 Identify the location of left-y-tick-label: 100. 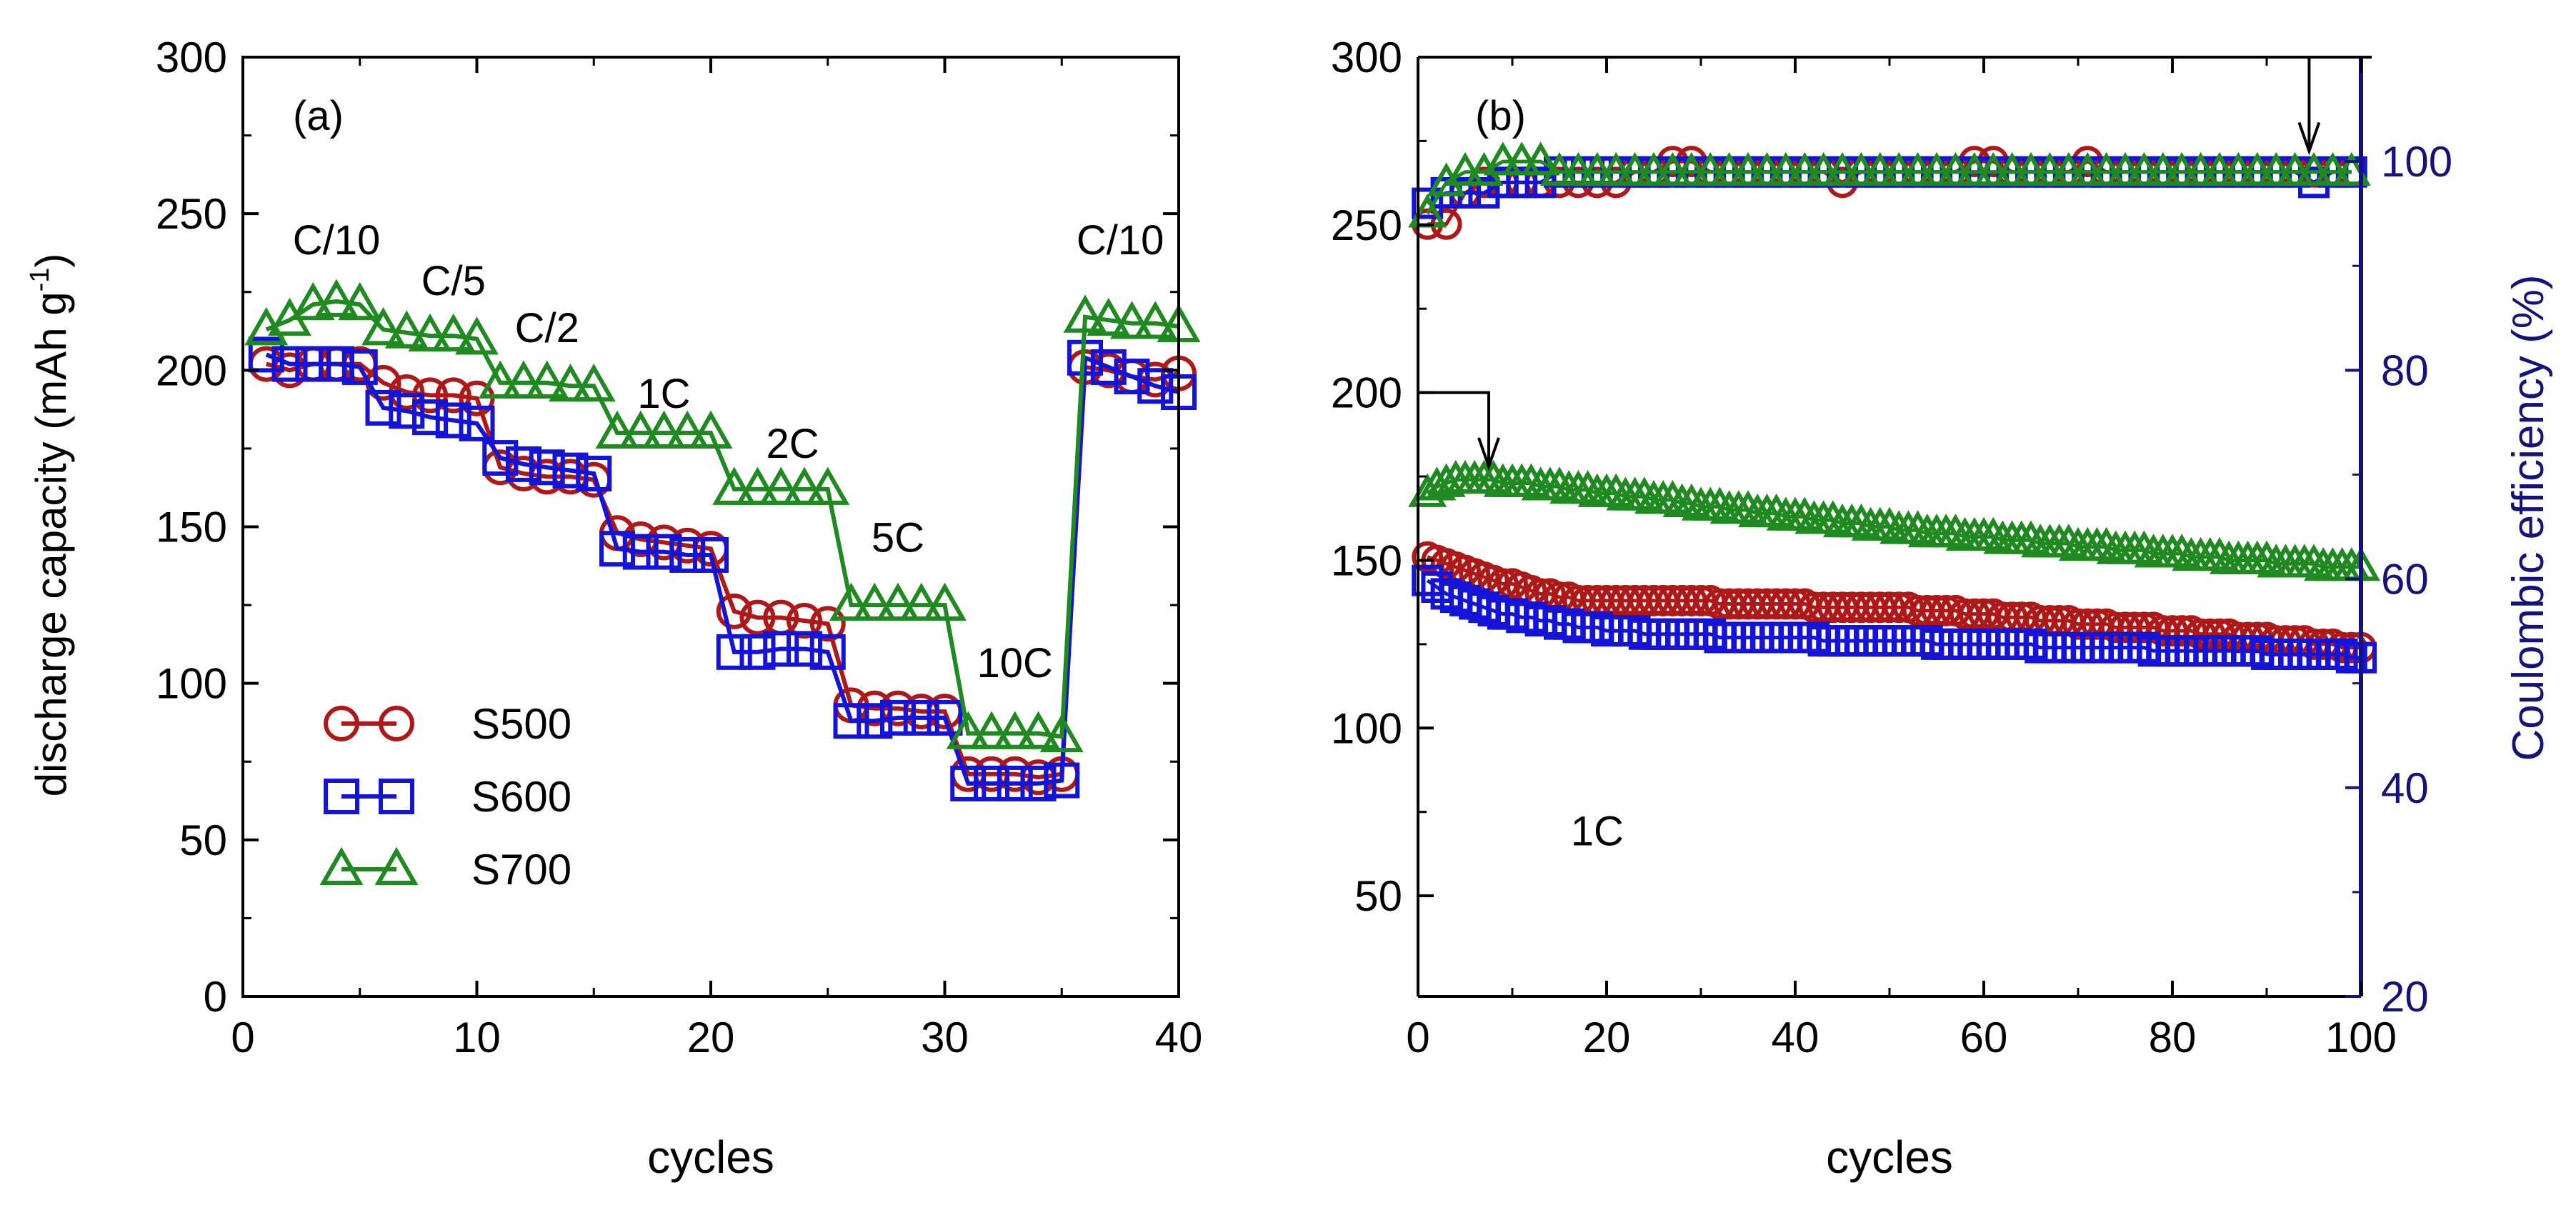
(1367, 728).